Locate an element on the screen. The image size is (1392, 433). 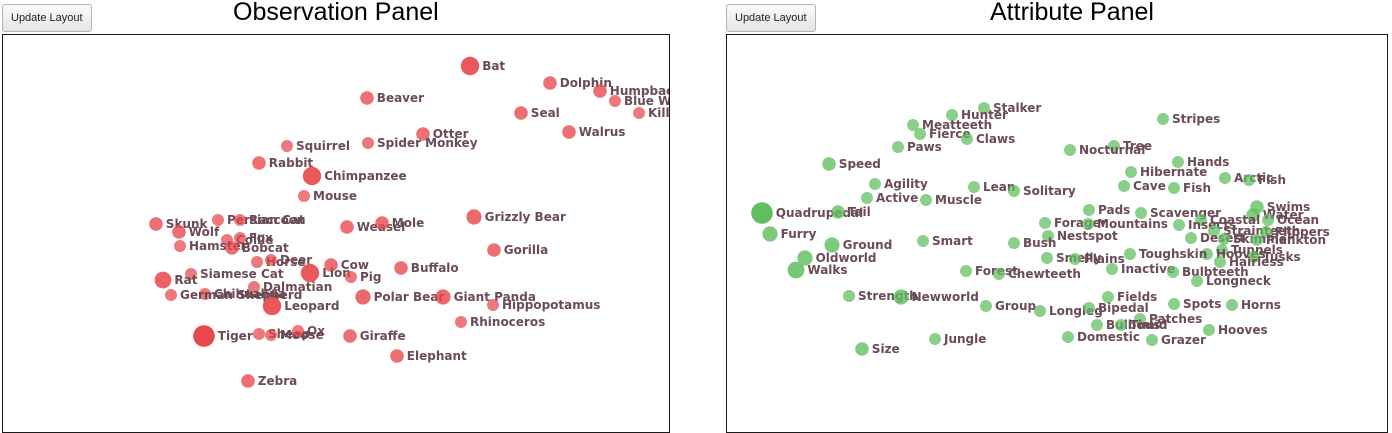
observation-node: Rat is located at coordinates (176, 280).